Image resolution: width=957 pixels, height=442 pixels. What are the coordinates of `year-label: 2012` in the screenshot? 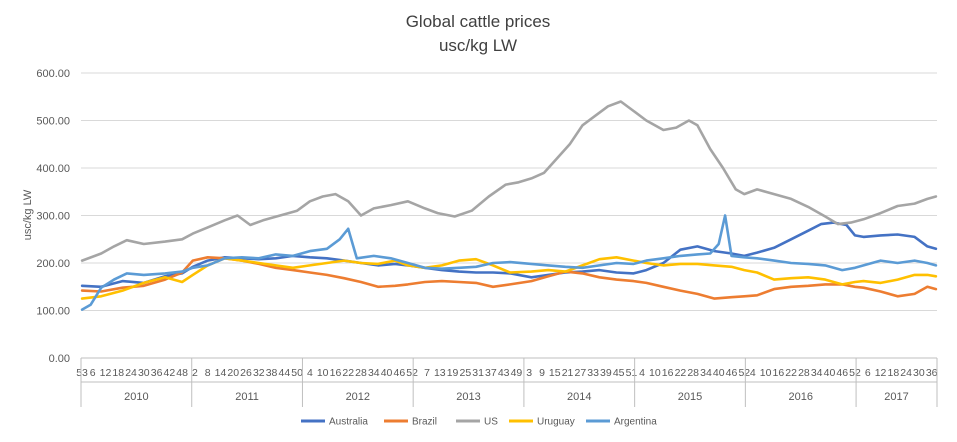 It's located at (358, 397).